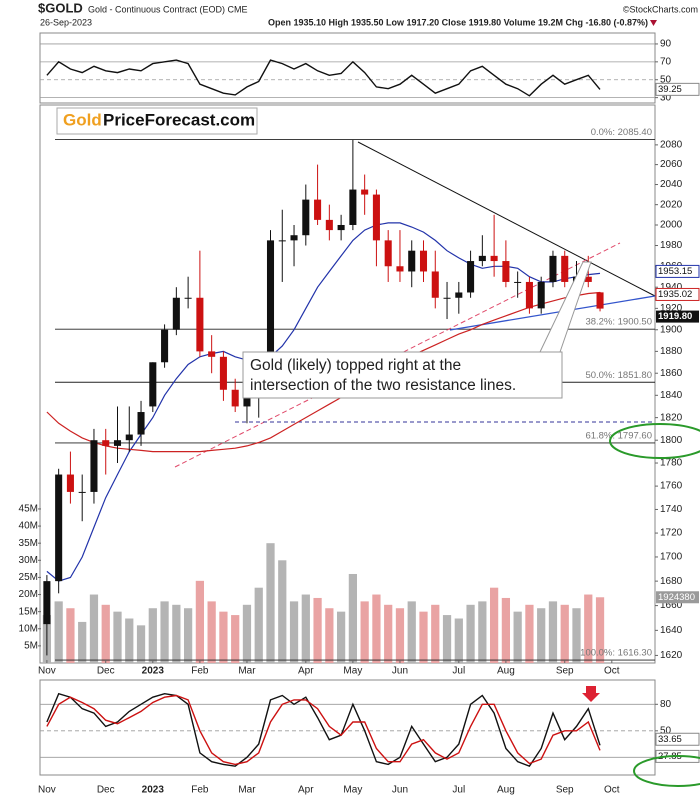  What do you see at coordinates (247, 790) in the screenshot?
I see `x-tick-label: Mar` at bounding box center [247, 790].